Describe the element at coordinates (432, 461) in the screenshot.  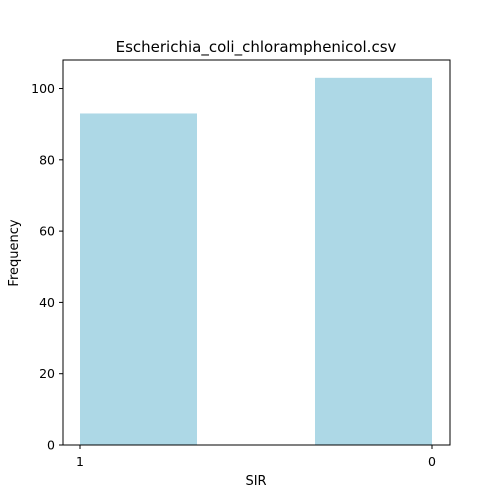
I see `x-tick-label-0: 0` at that location.